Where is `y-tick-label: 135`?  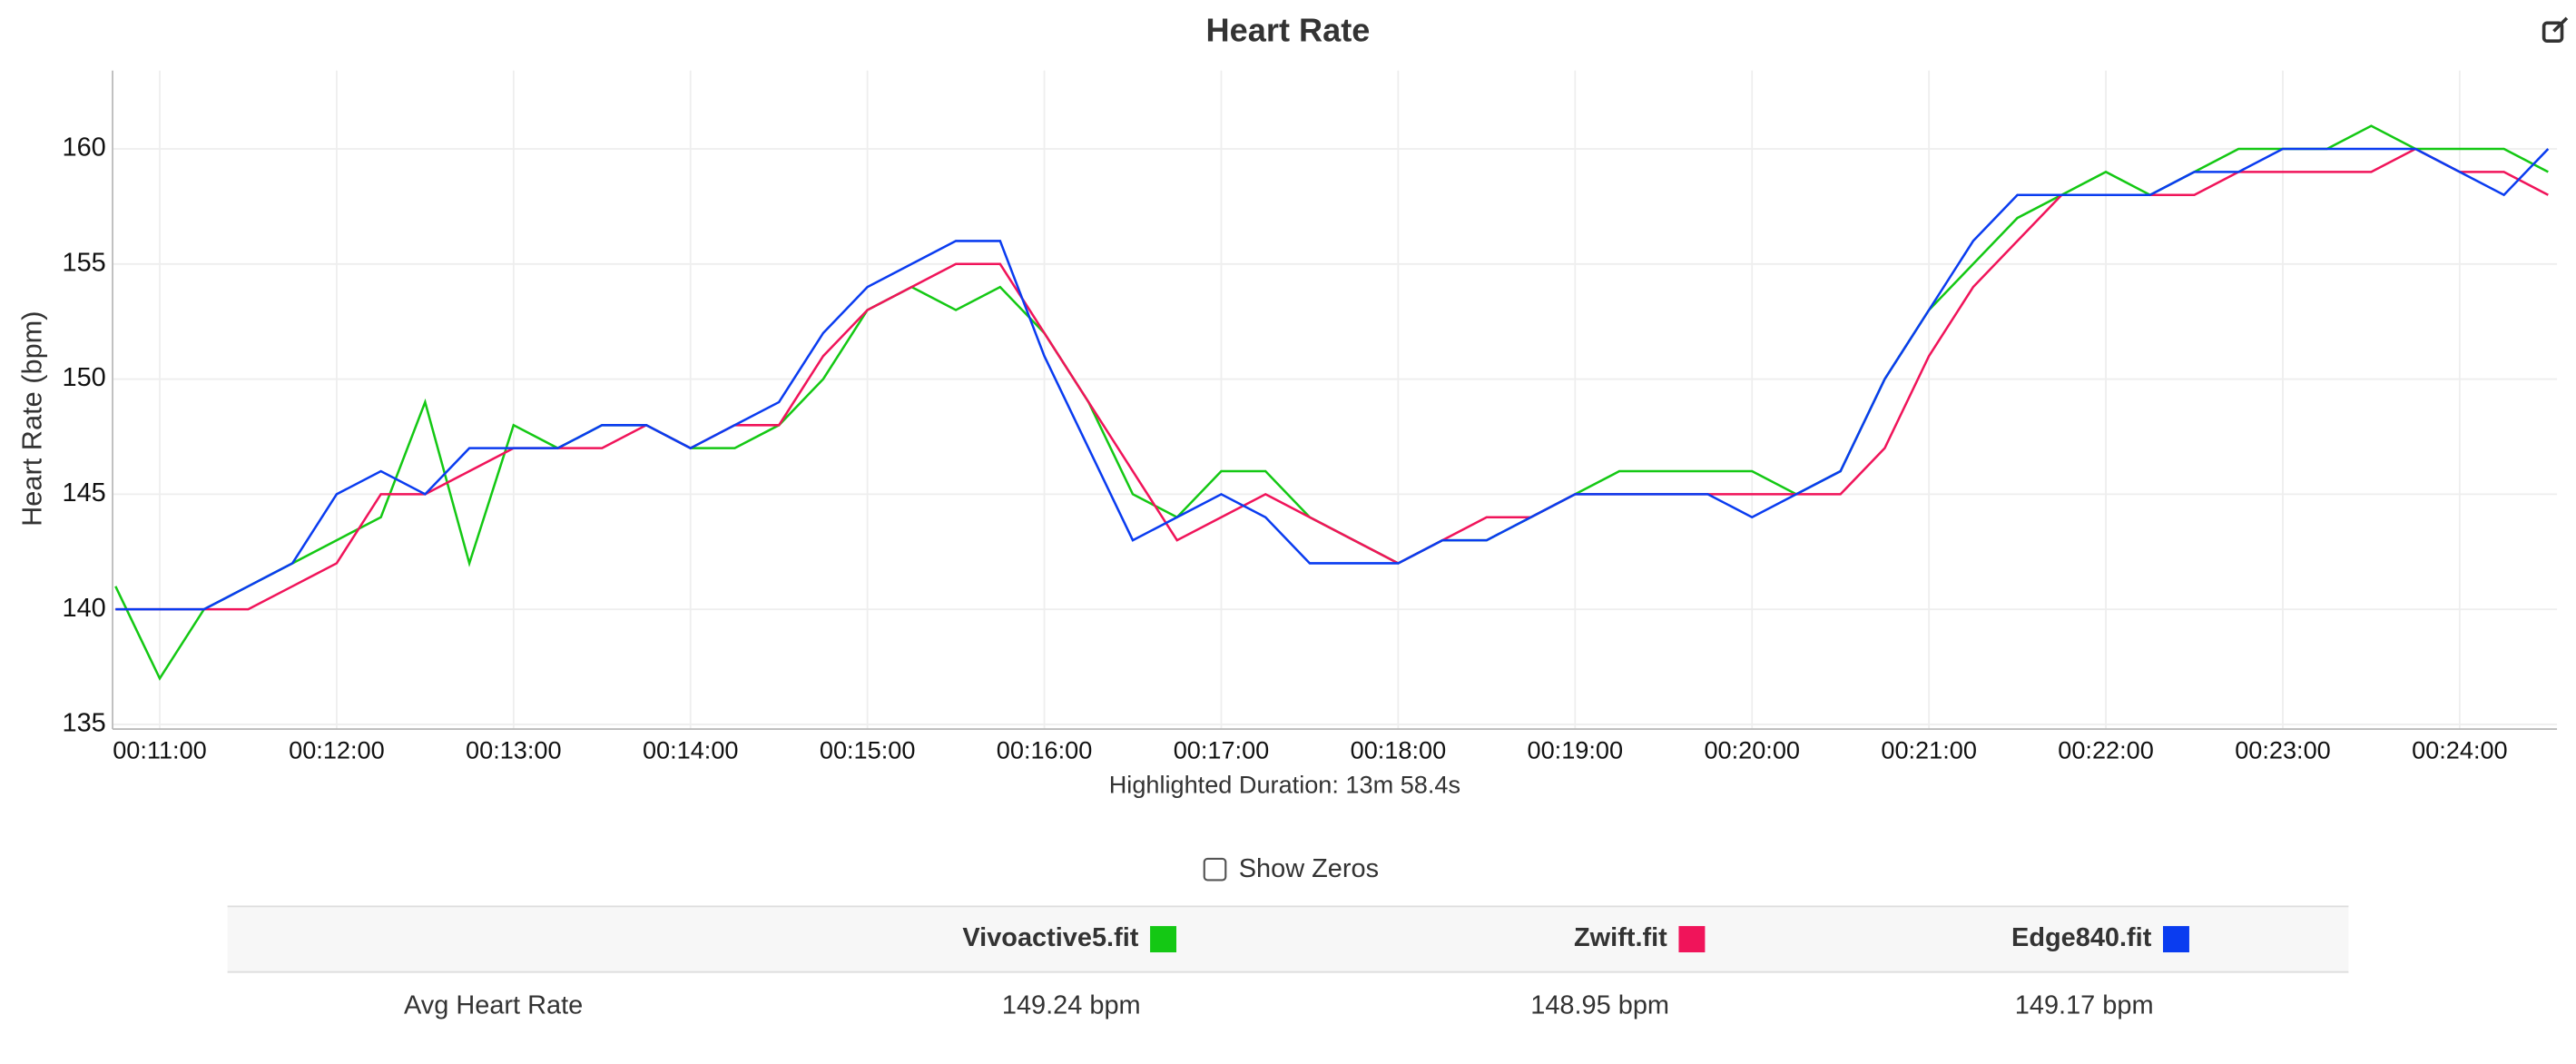
y-tick-label: 135 is located at coordinates (84, 723).